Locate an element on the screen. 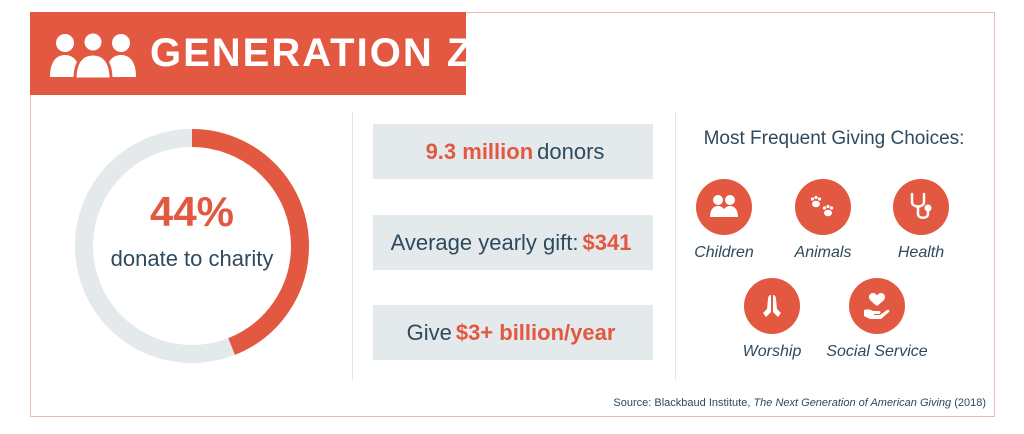 The image size is (1024, 434). divider-left is located at coordinates (352, 246).